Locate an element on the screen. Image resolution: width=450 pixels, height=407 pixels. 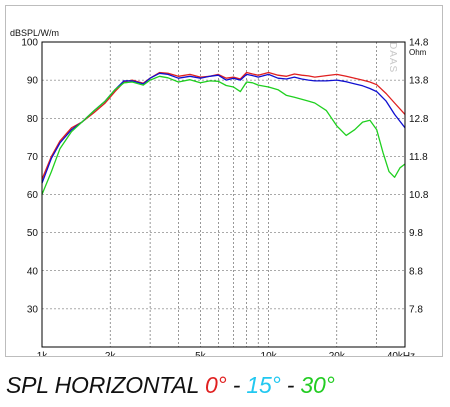
x-tick-label-3: 10k is located at coordinates (269, 353).